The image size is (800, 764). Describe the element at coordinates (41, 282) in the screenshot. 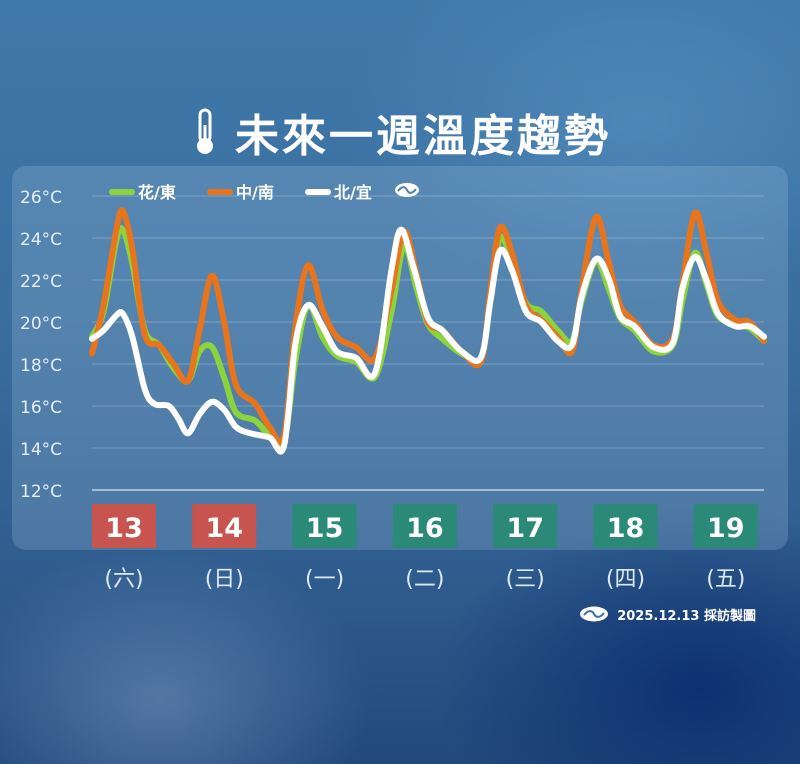

I see `y-tick-label: 22°C` at that location.